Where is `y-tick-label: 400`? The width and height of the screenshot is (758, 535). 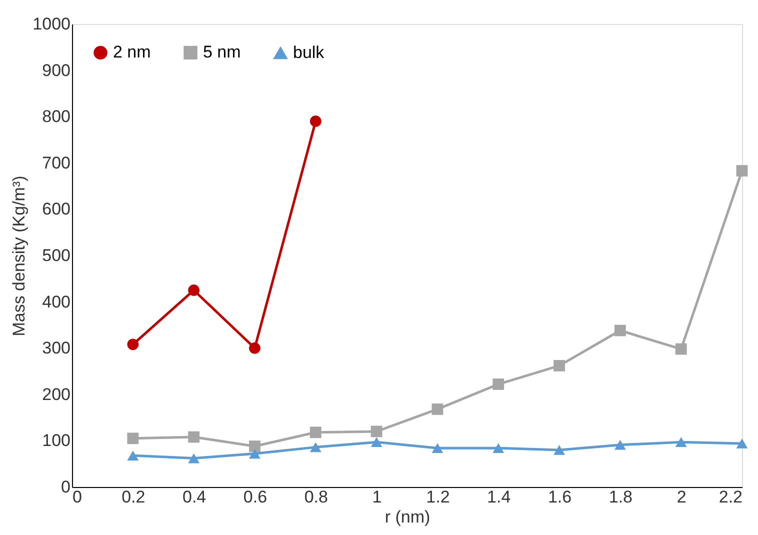 y-tick-label: 400 is located at coordinates (56, 302).